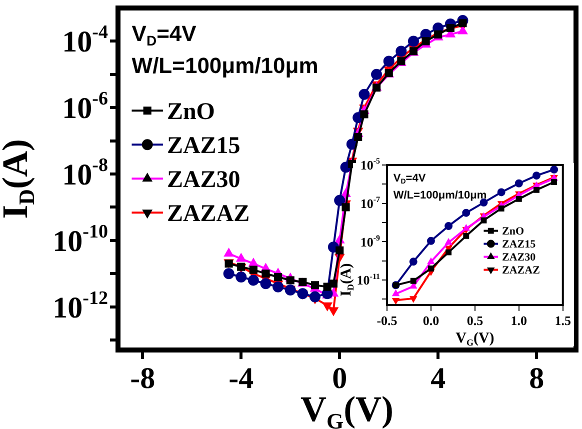 Image resolution: width=582 pixels, height=429 pixels. What do you see at coordinates (143, 378) in the screenshot?
I see `x-tick-label: -8` at bounding box center [143, 378].